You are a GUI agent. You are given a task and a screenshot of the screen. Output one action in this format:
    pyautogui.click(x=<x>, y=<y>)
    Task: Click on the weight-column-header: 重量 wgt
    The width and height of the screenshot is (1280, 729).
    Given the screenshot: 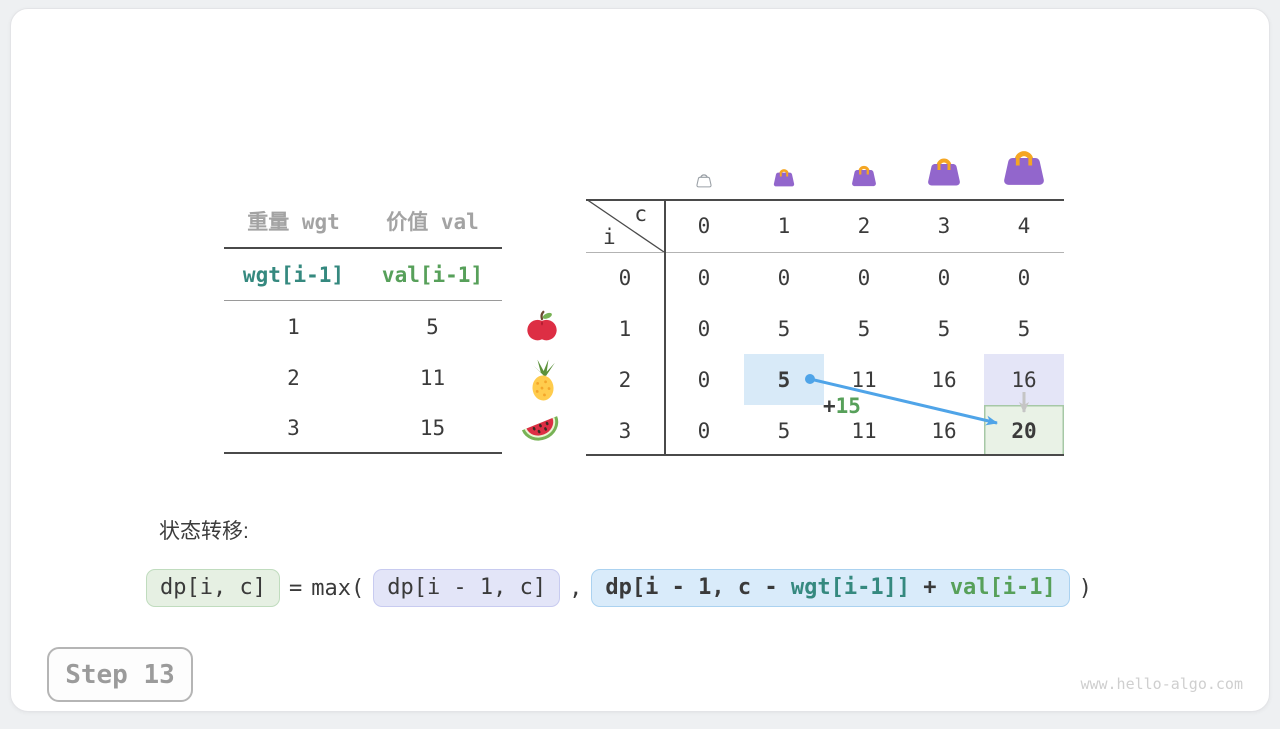 What is the action you would take?
    pyautogui.click(x=293, y=222)
    